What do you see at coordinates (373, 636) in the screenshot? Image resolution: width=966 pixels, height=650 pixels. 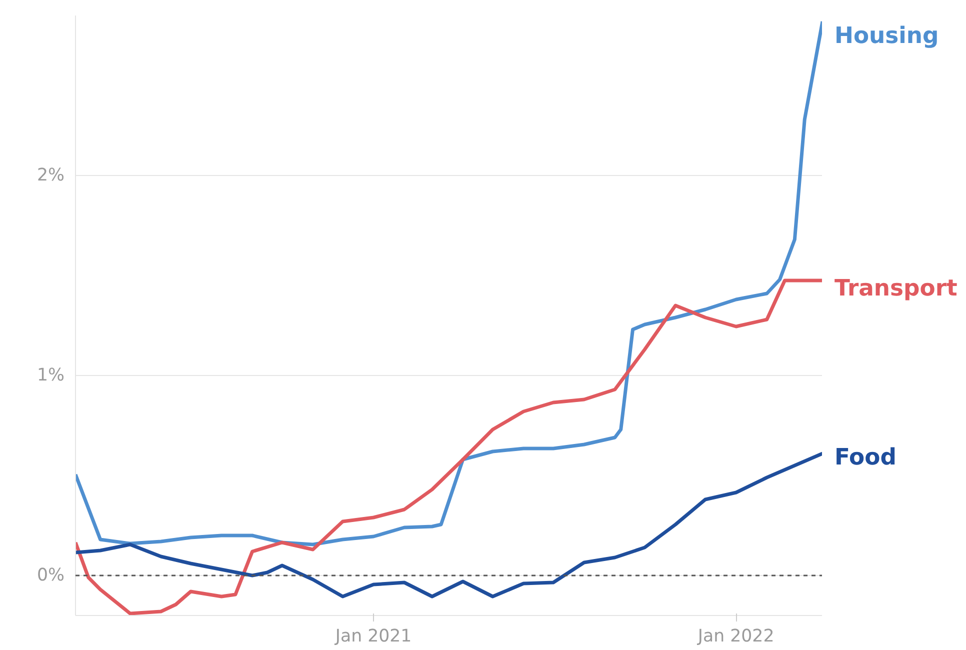 I see `x-tick-label: Jan 2021` at bounding box center [373, 636].